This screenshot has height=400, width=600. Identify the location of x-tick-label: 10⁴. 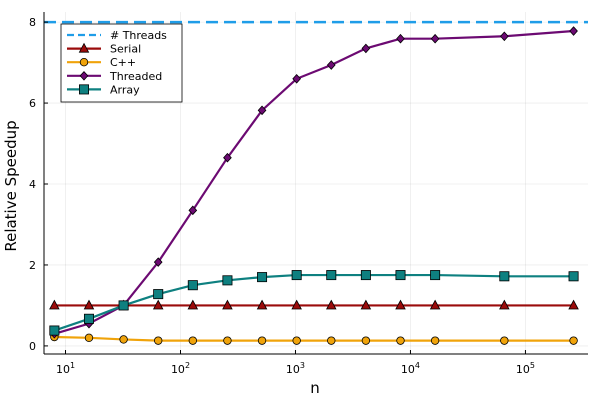
(410, 368).